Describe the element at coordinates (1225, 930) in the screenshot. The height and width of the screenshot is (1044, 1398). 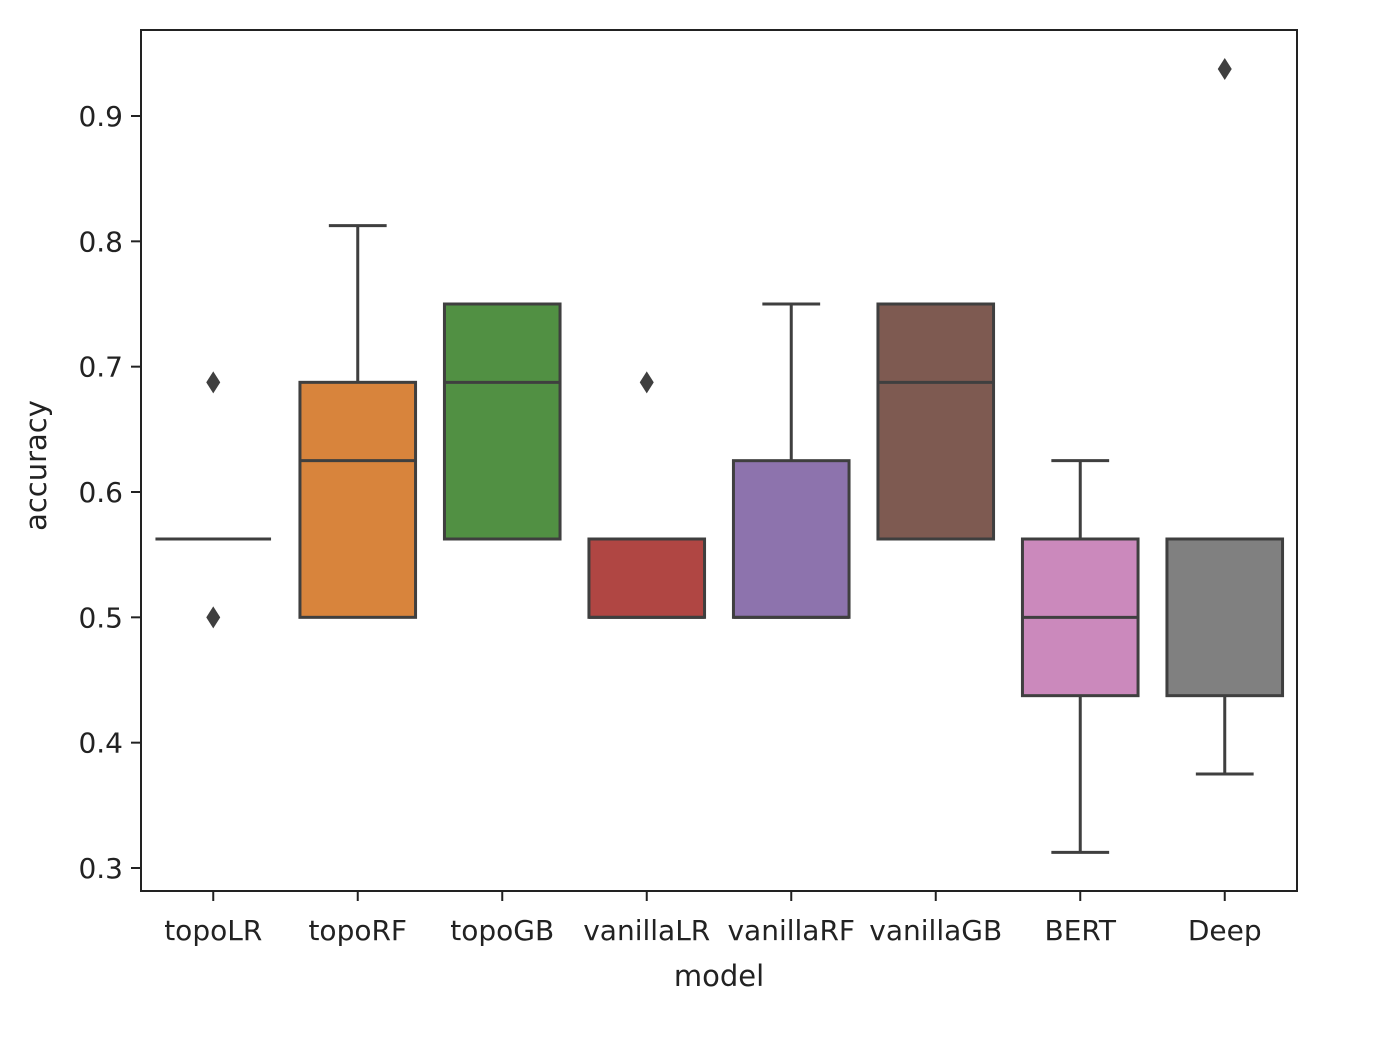
I see `x-tick-label-Deep: Deep` at that location.